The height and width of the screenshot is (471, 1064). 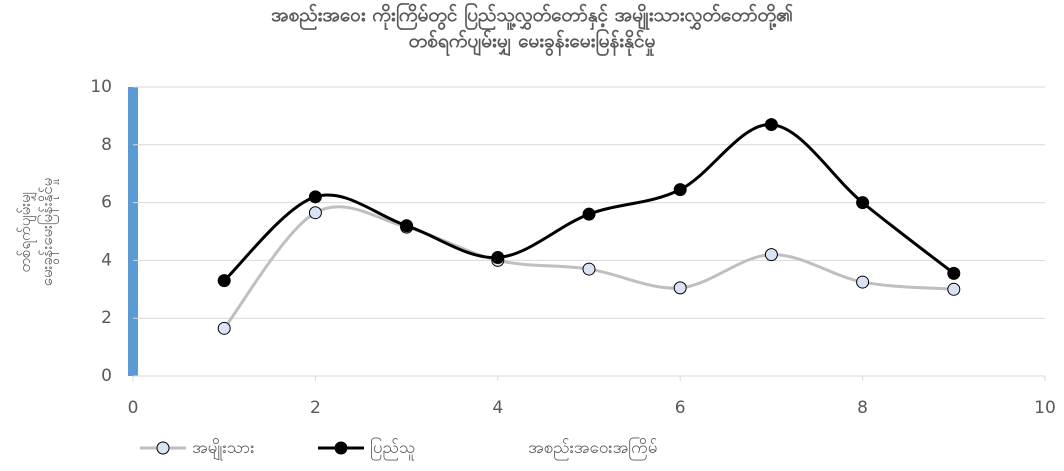 What do you see at coordinates (497, 408) in the screenshot?
I see `x-tick-label: 4` at bounding box center [497, 408].